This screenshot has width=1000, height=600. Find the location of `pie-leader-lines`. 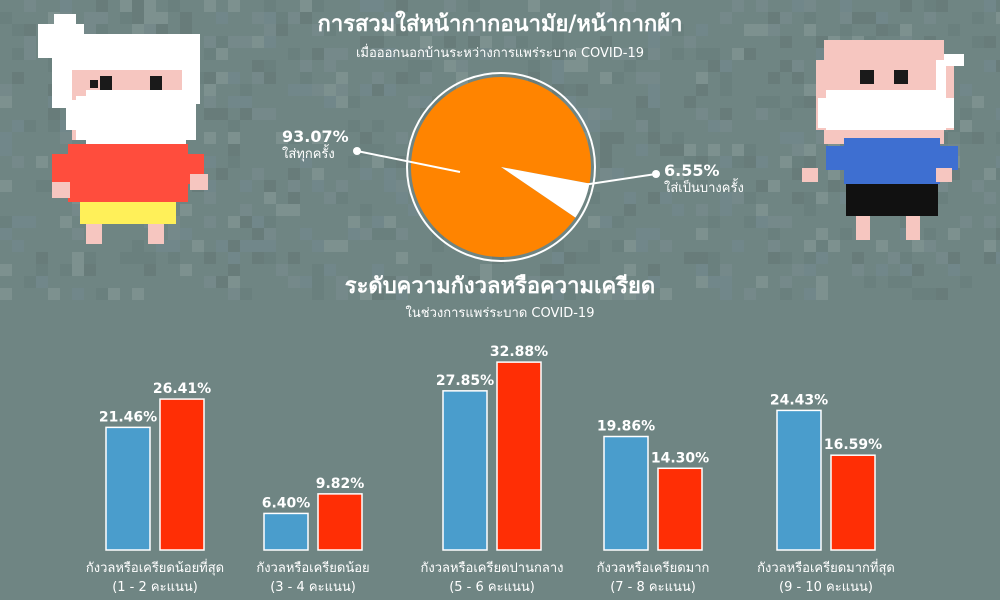

pie-leader-lines is located at coordinates (506, 166).